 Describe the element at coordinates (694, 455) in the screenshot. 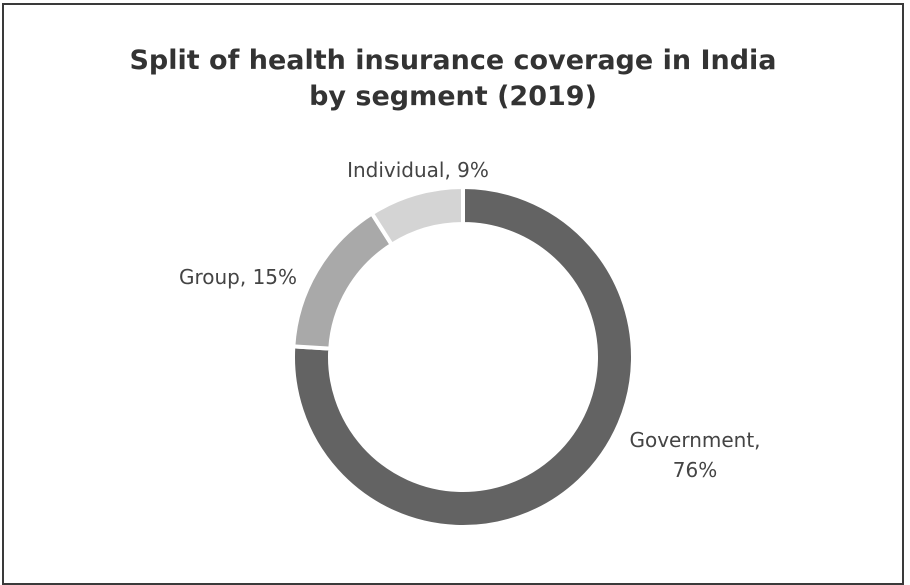

I see `slice-label-government: Government, 76%` at that location.